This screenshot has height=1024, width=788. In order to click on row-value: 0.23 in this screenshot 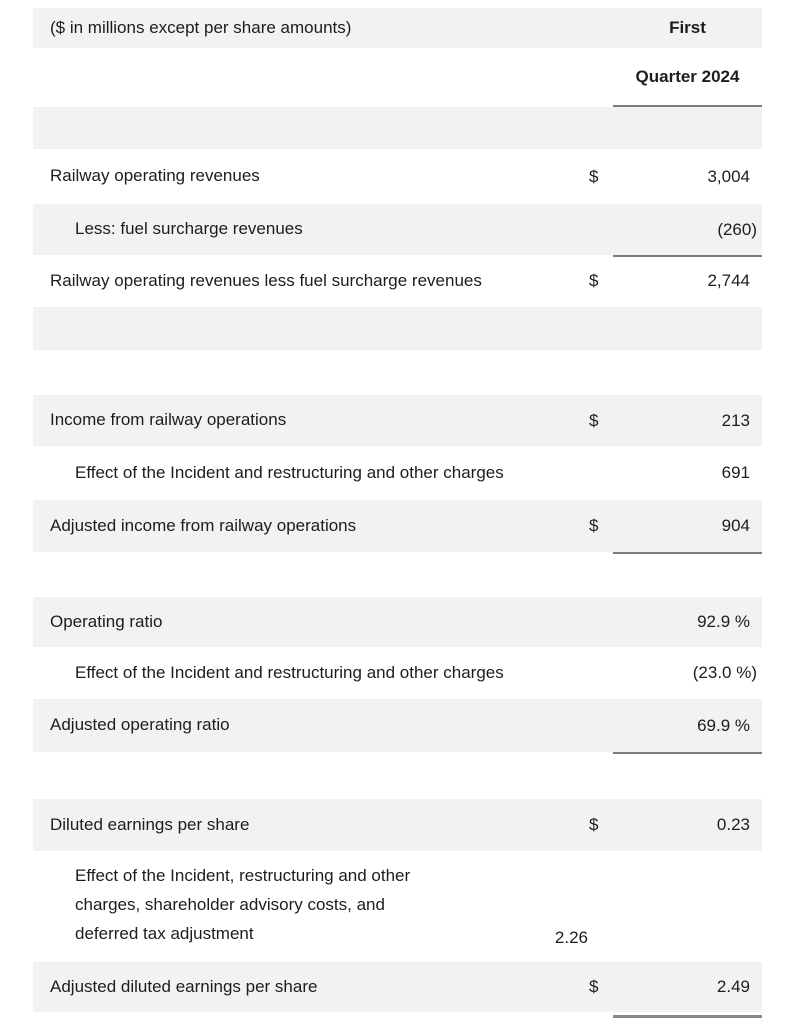, I will do `click(733, 824)`.